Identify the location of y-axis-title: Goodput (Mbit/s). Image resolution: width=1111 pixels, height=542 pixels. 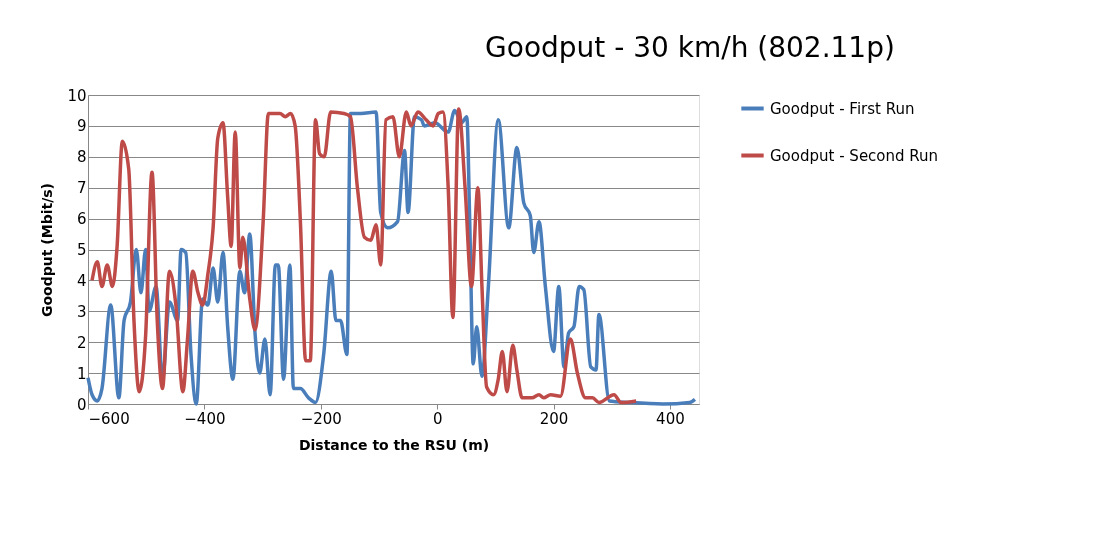
(47, 250).